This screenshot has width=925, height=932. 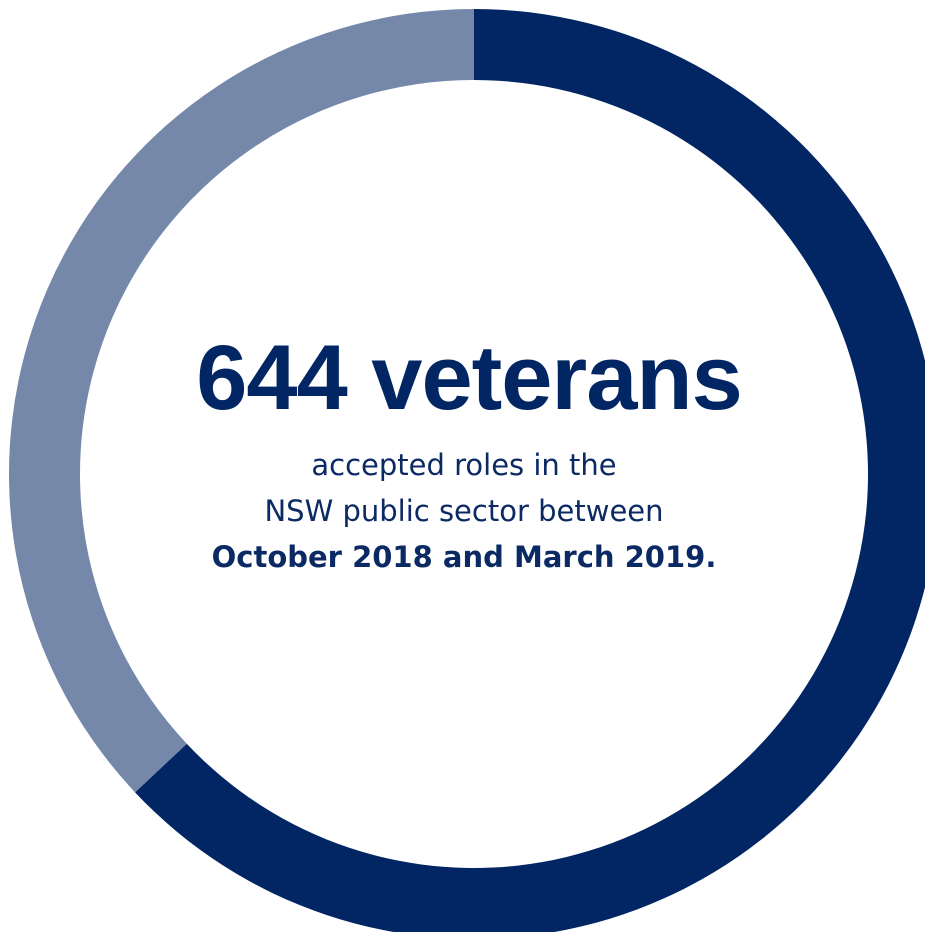 What do you see at coordinates (464, 465) in the screenshot?
I see `subtext-line-1: accepted roles in the` at bounding box center [464, 465].